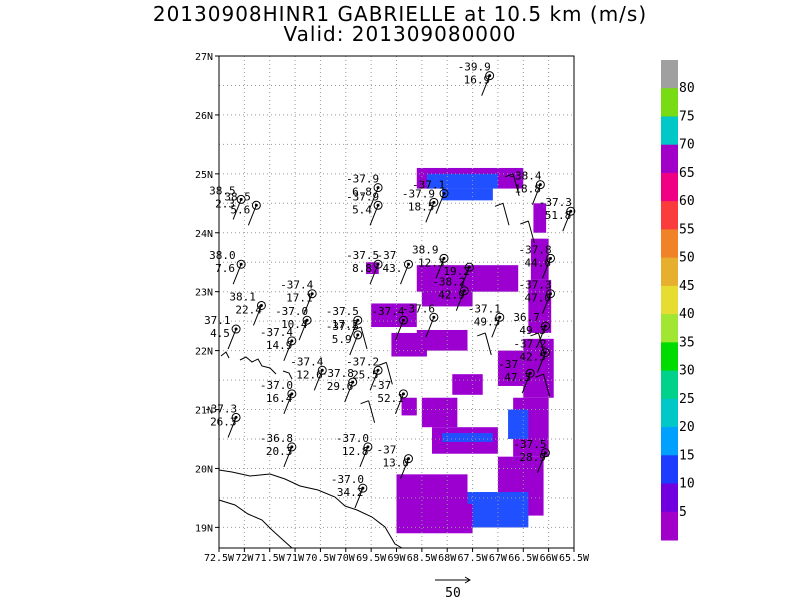 This screenshot has width=800, height=600. What do you see at coordinates (453, 588) in the screenshot?
I see `scale-vector: 50` at bounding box center [453, 588].